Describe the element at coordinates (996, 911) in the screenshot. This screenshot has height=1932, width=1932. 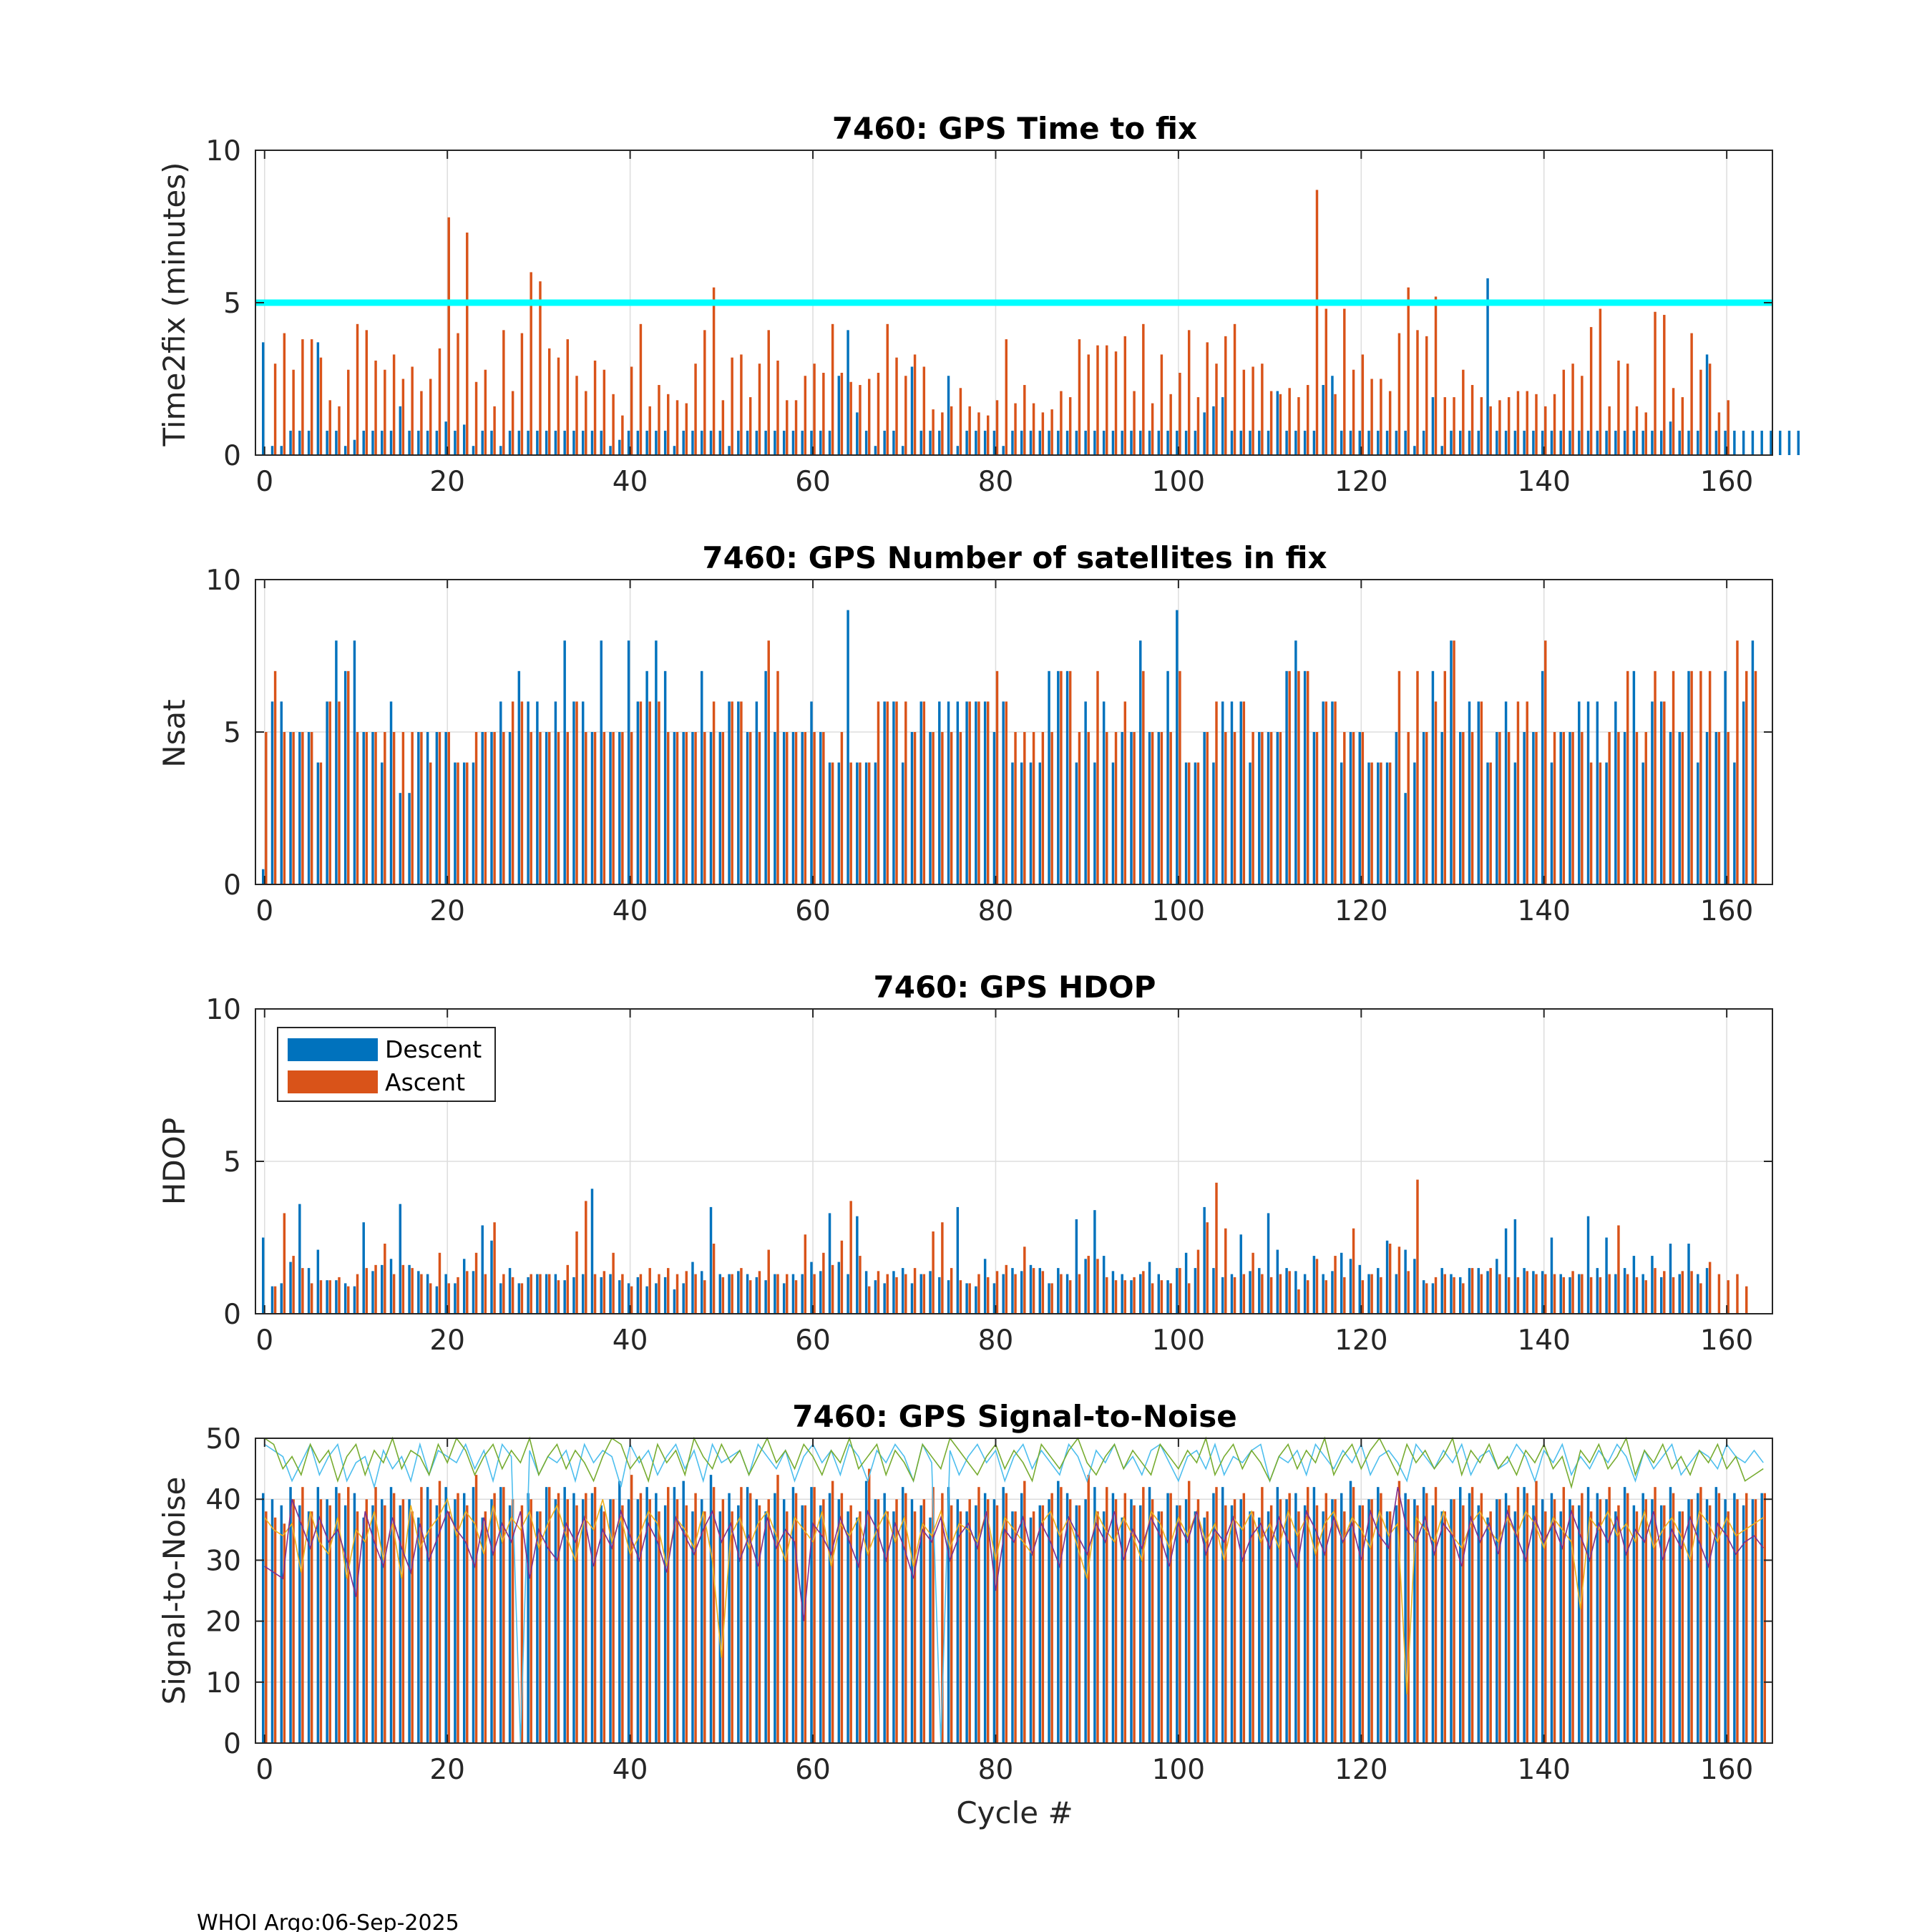
I see `x-tick-label: 80` at that location.